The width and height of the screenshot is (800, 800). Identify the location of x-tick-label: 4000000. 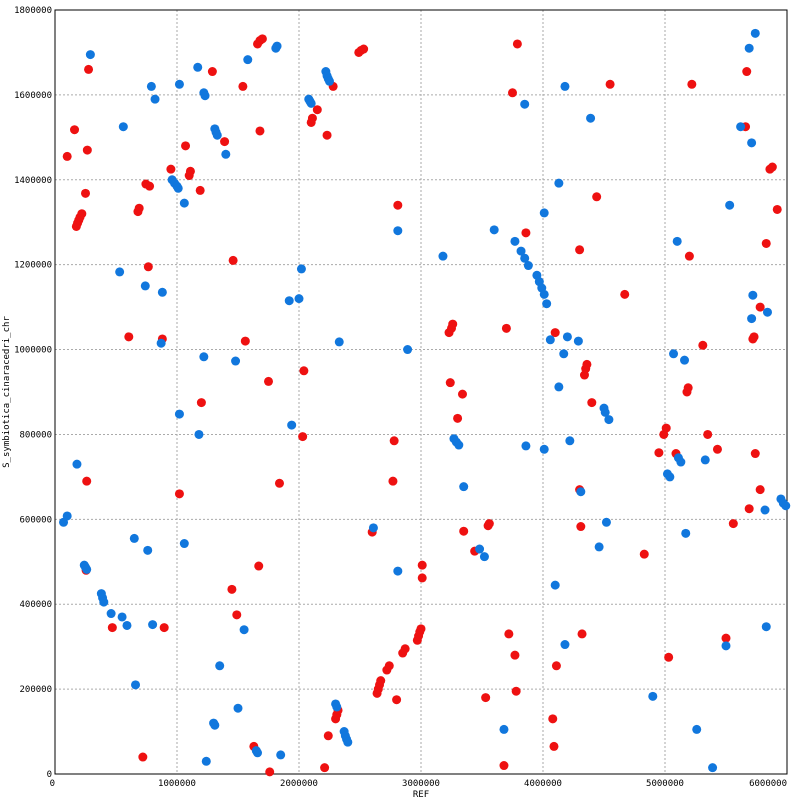
(543, 784).